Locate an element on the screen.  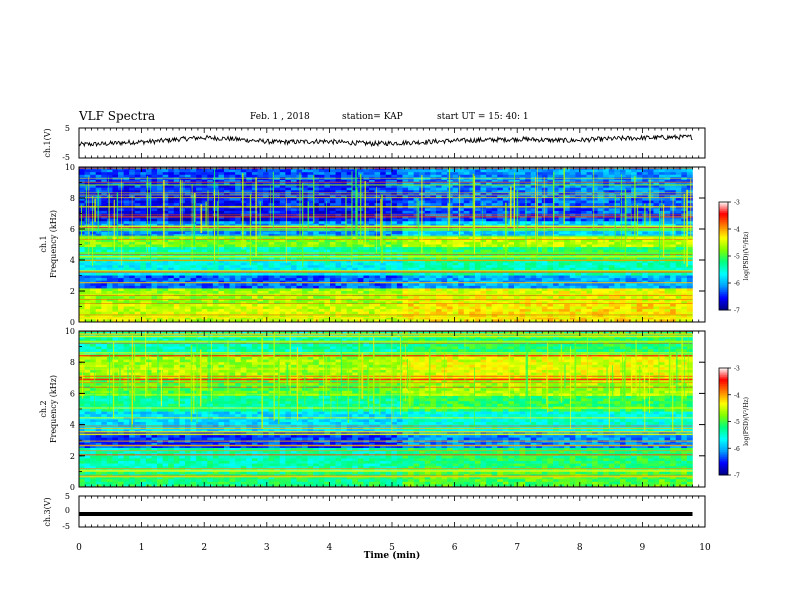
start-time-label: start UT = 15: 40: 1 is located at coordinates (483, 117).